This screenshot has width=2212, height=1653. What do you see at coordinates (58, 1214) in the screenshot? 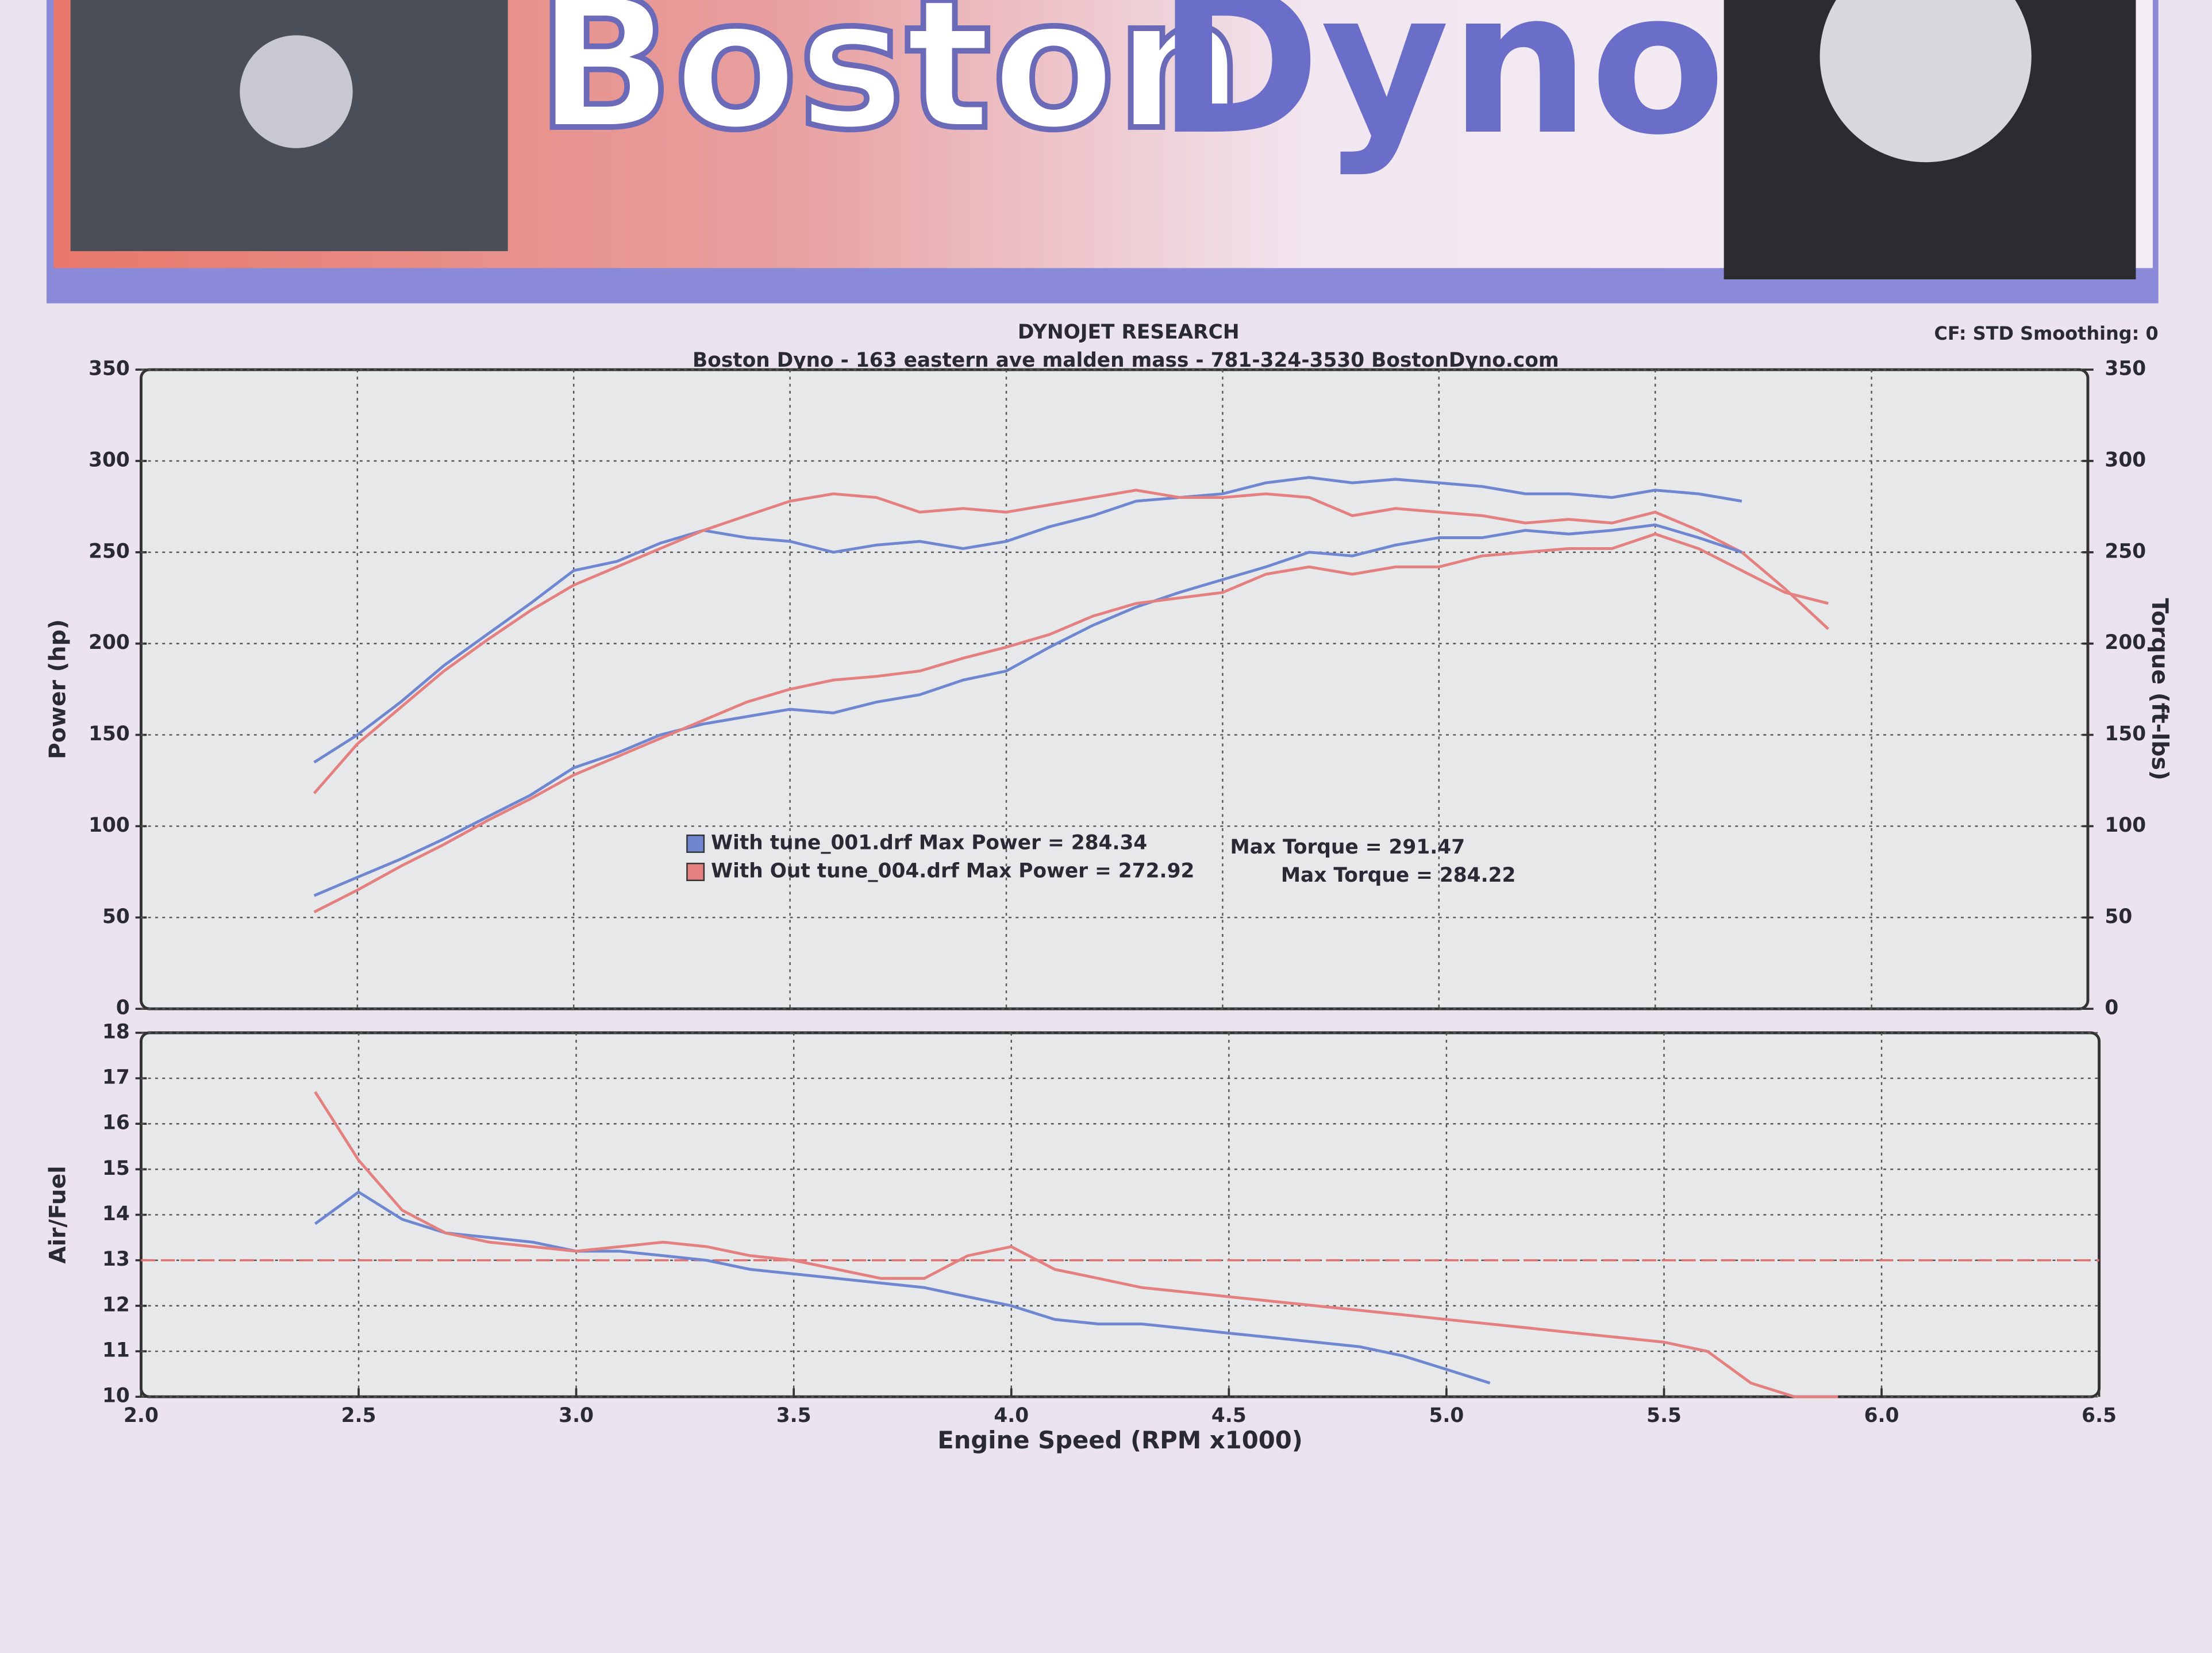
I see `y-axis-label: Air/Fuel` at bounding box center [58, 1214].